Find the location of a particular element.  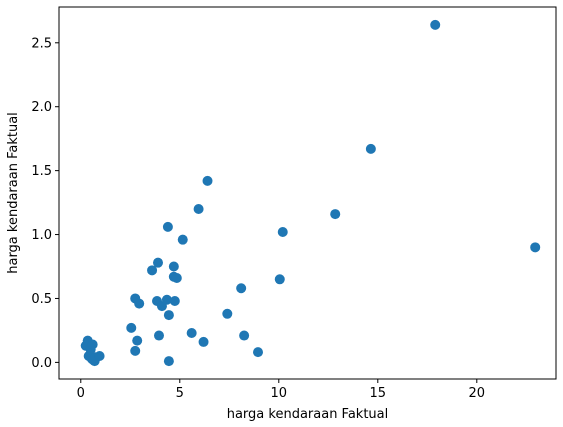

y-tick-label-4: 2.0 is located at coordinates (41, 107).